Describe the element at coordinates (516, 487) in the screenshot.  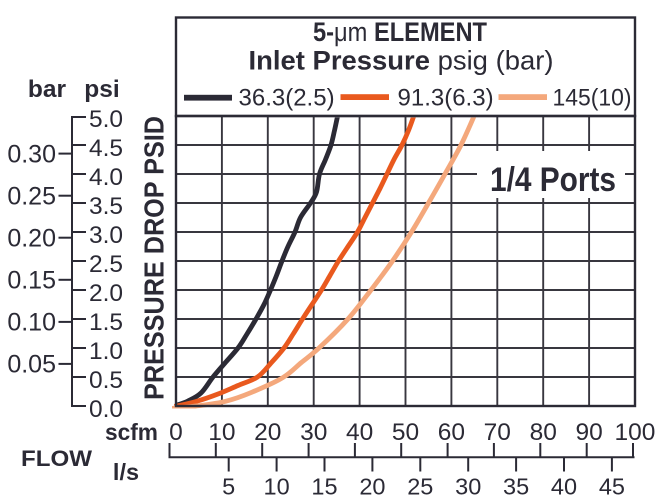
I see `svg-text: 35` at that location.